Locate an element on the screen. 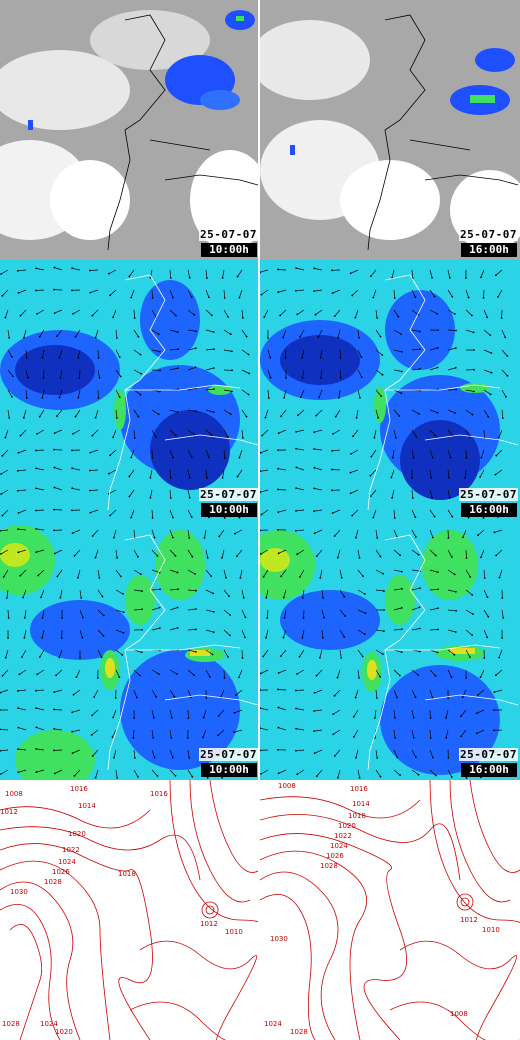 This screenshot has width=520, height=1040. wind-arrows is located at coordinates (384, 393).